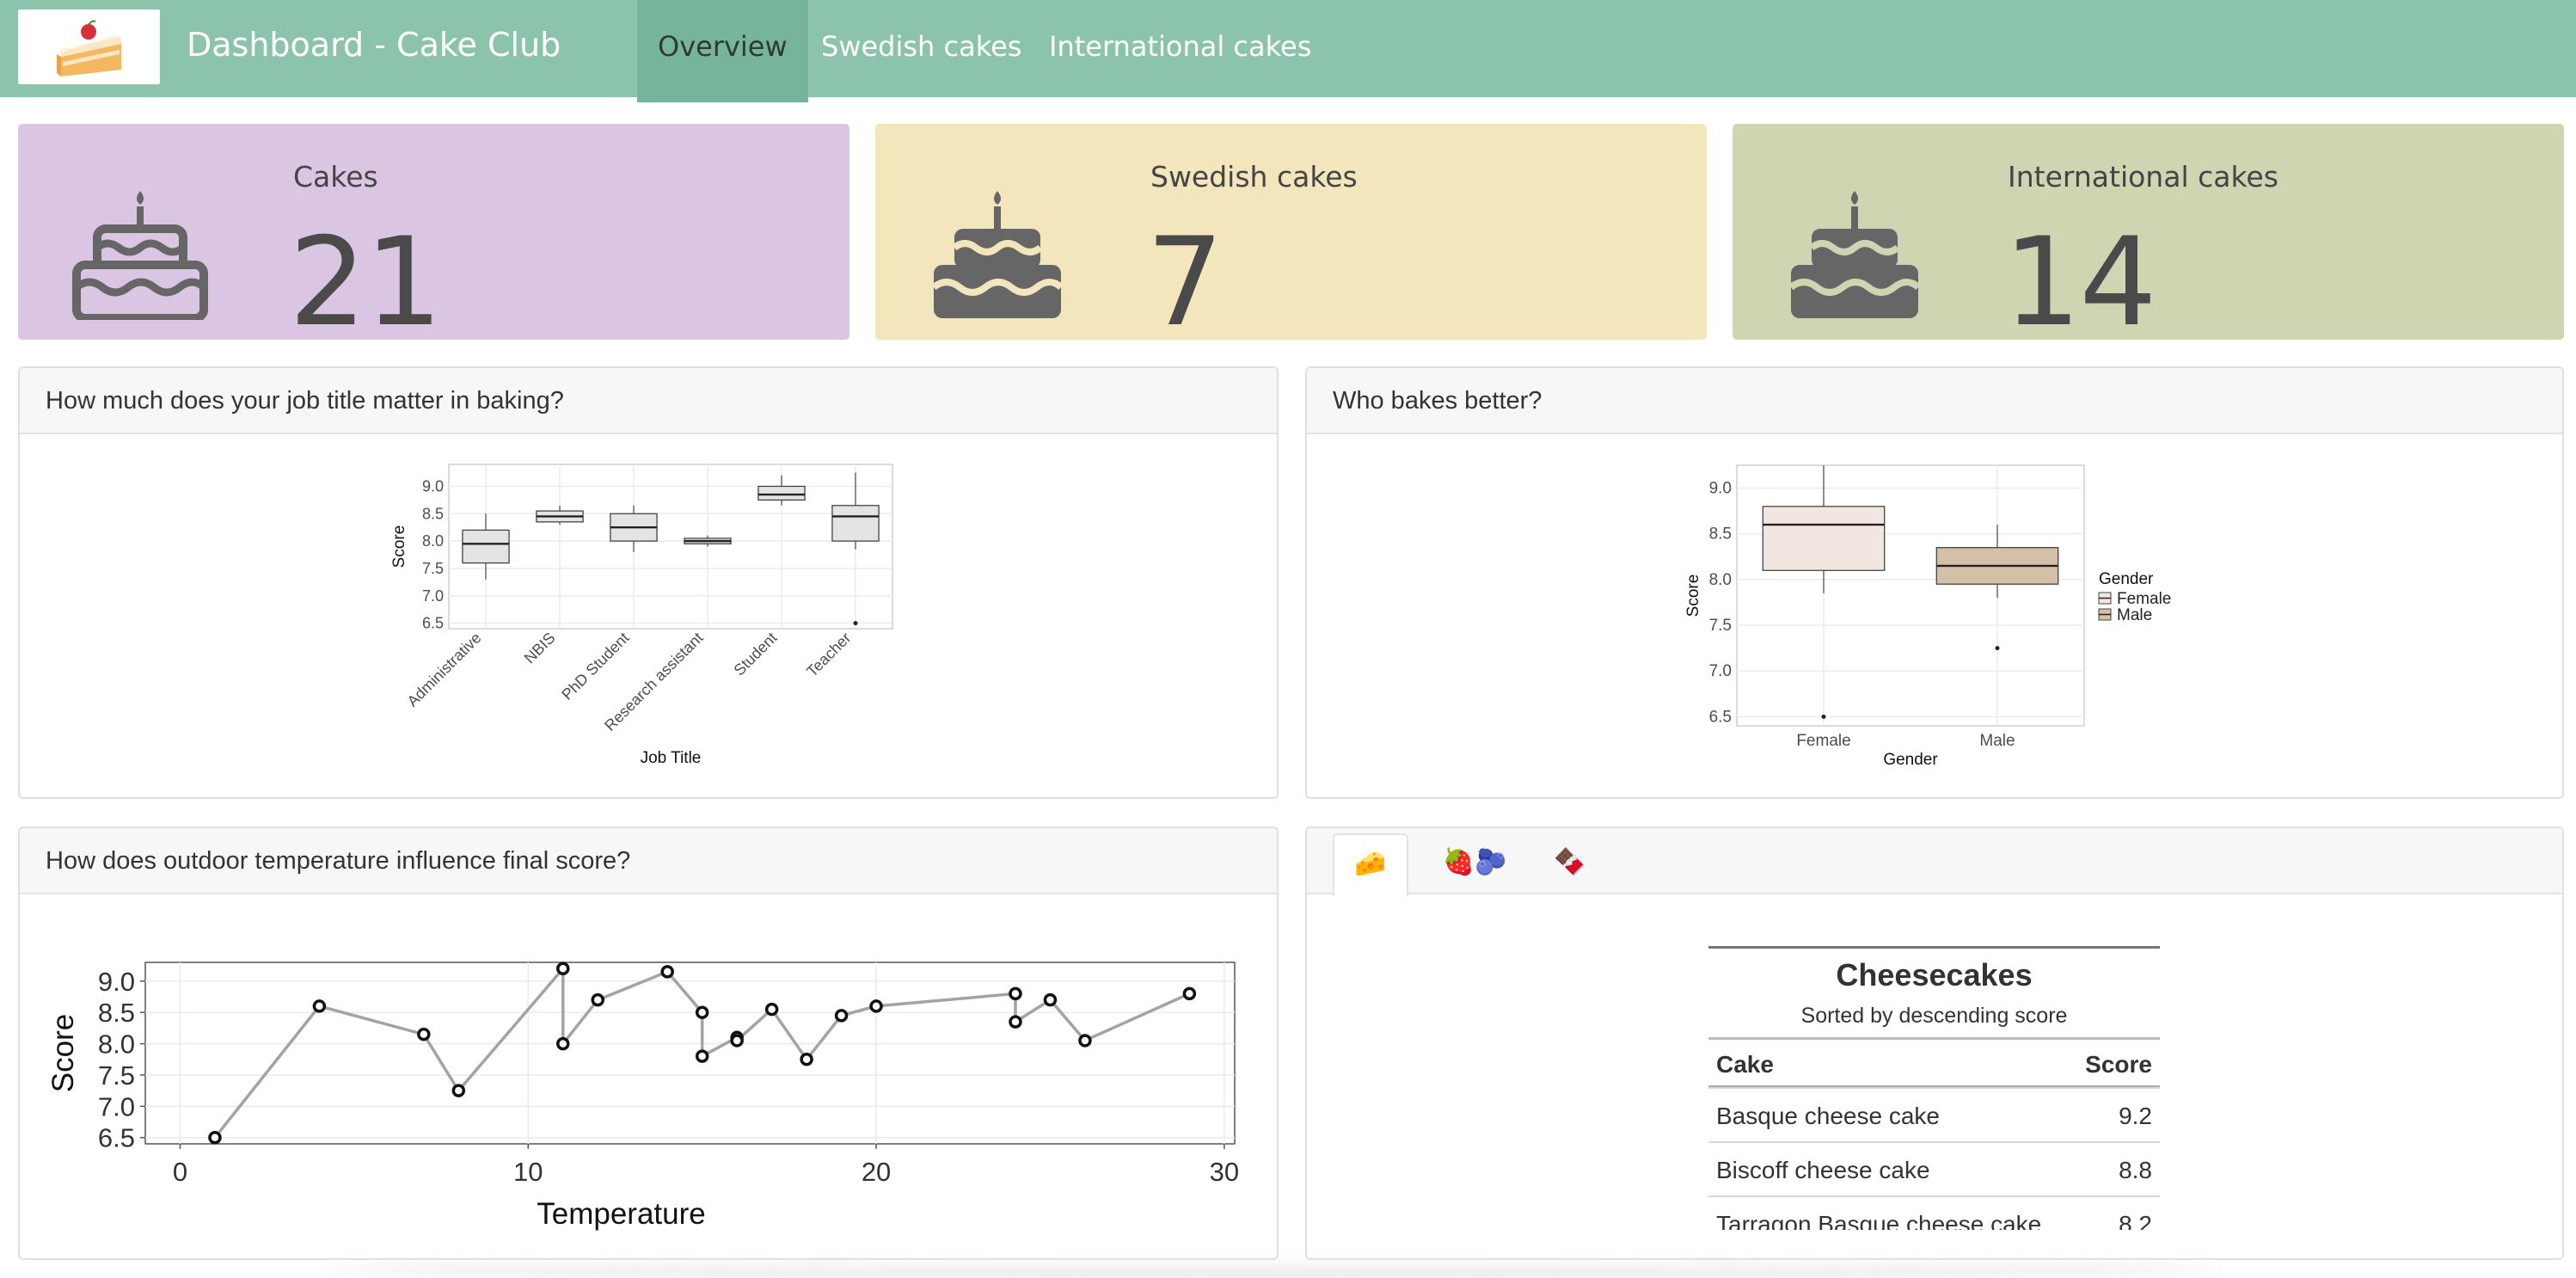 This screenshot has height=1278, width=2576. What do you see at coordinates (180, 1172) in the screenshot?
I see `x-tick-label: 0` at bounding box center [180, 1172].